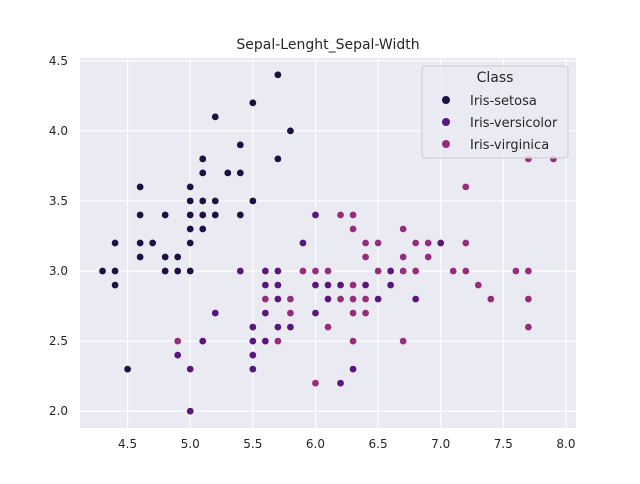 The height and width of the screenshot is (484, 640). What do you see at coordinates (495, 78) in the screenshot?
I see `legend-title: Class` at bounding box center [495, 78].